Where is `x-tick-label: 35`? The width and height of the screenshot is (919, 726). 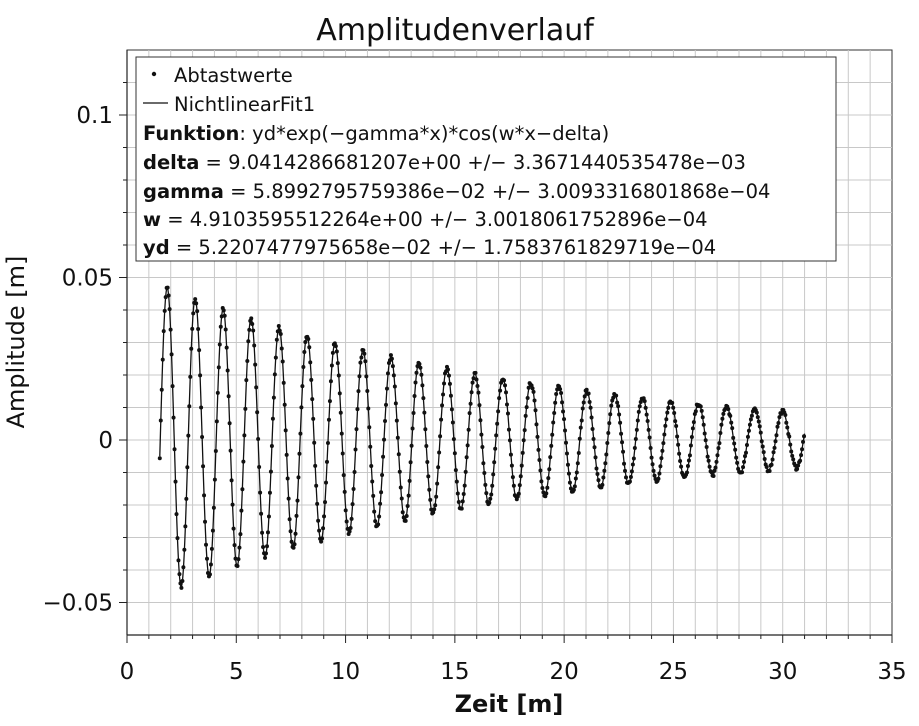 x-tick-label: 35 is located at coordinates (891, 672).